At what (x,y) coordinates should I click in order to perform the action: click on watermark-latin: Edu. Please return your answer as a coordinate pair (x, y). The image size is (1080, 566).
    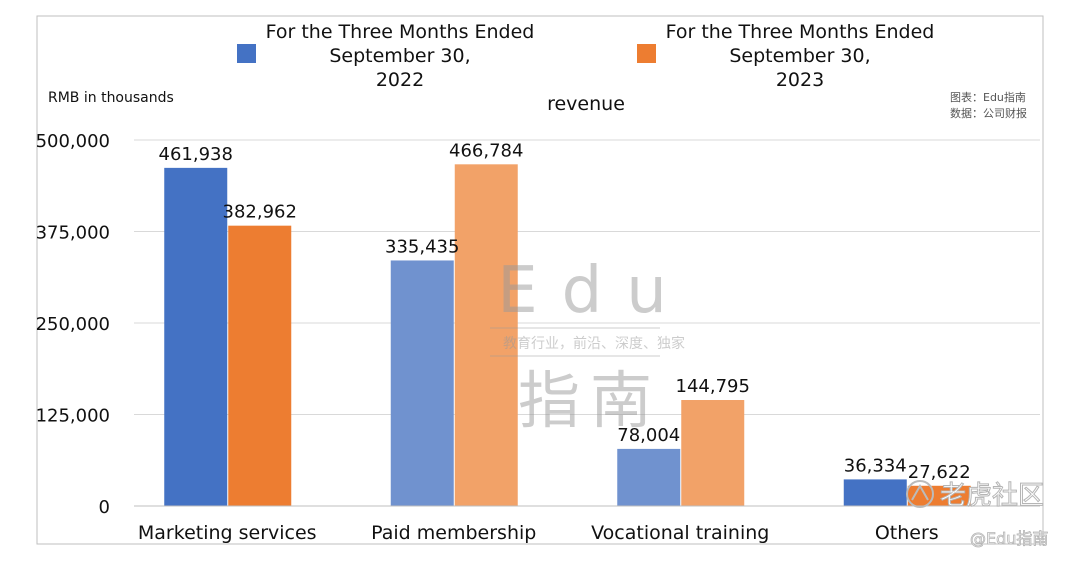
    Looking at the image, I should click on (594, 291).